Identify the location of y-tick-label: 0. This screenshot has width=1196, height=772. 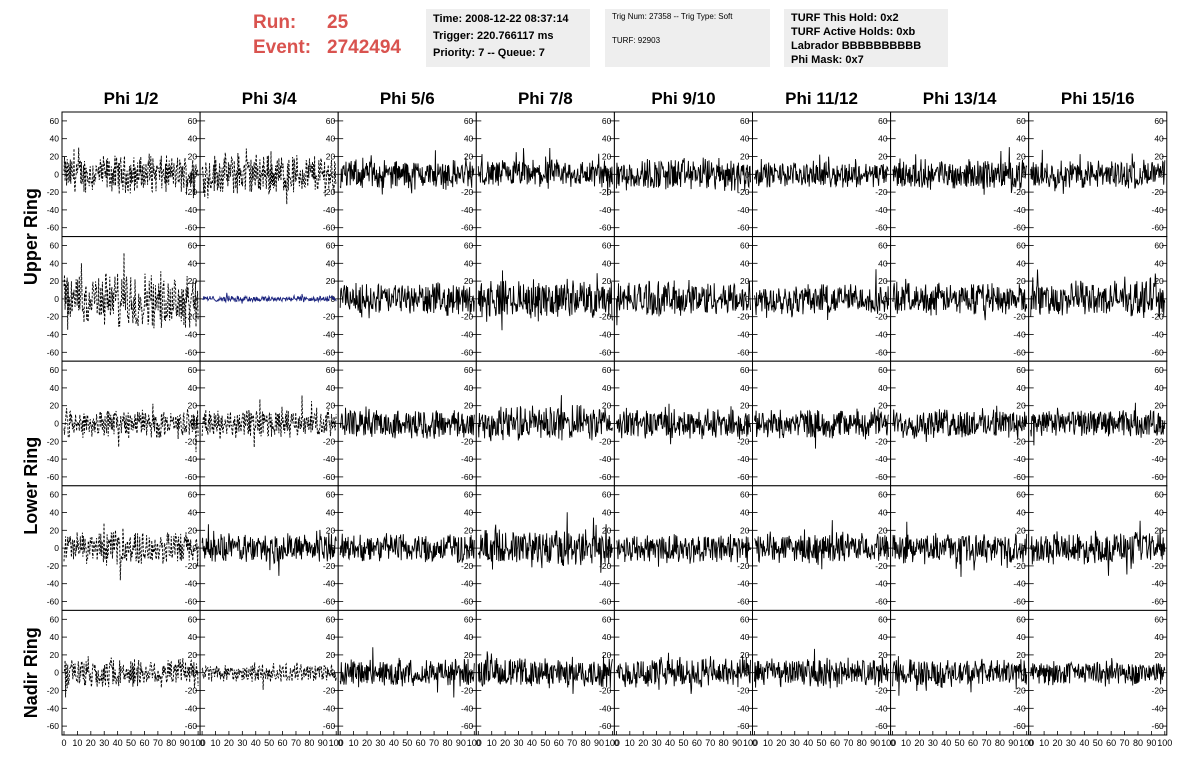
(56, 174).